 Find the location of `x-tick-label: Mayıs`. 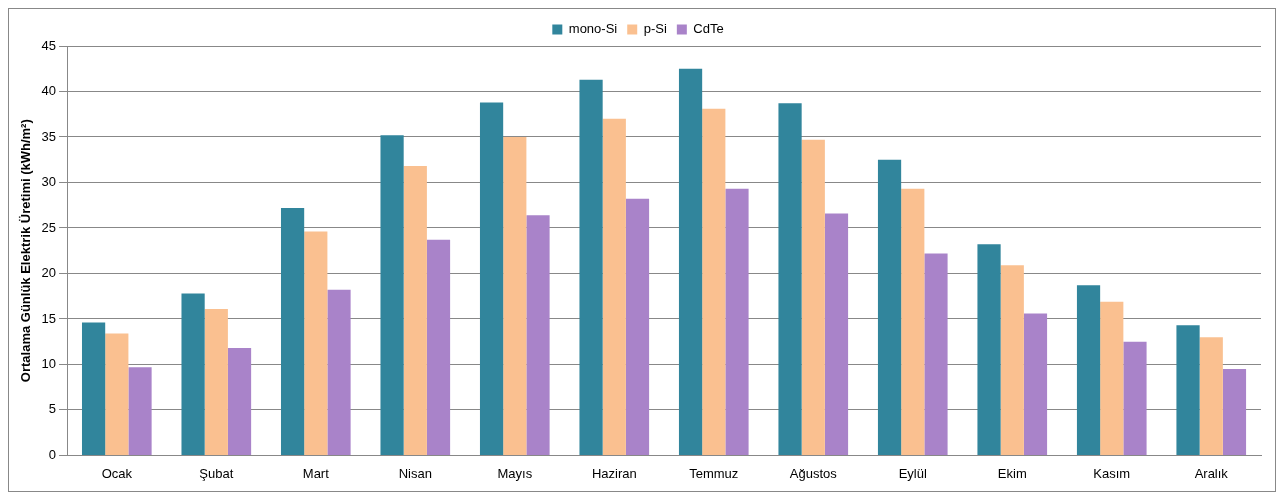

x-tick-label: Mayıs is located at coordinates (515, 473).